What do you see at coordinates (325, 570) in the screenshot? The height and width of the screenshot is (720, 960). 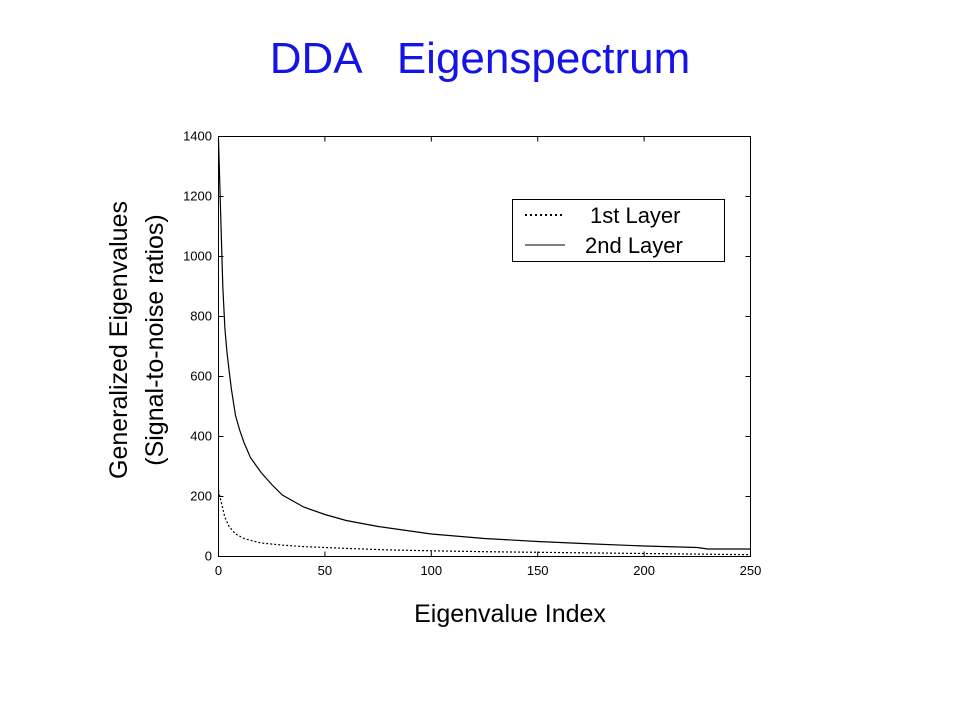 I see `x-tick-label: 50` at bounding box center [325, 570].